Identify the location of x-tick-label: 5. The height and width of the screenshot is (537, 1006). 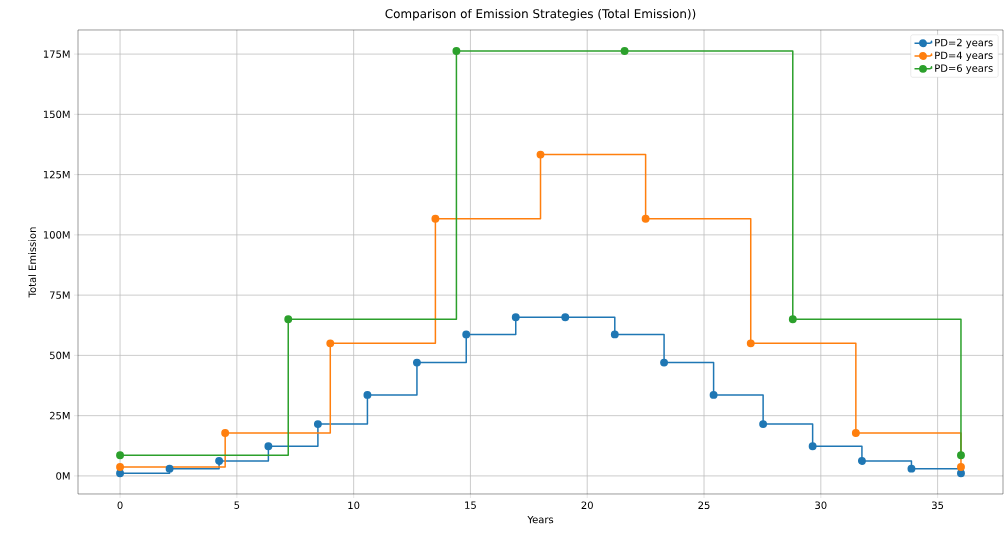
(237, 505).